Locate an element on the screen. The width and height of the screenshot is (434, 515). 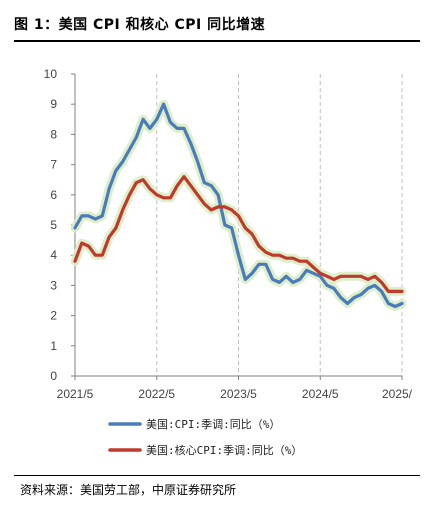
x-tick-label: 2023/5 is located at coordinates (238, 394).